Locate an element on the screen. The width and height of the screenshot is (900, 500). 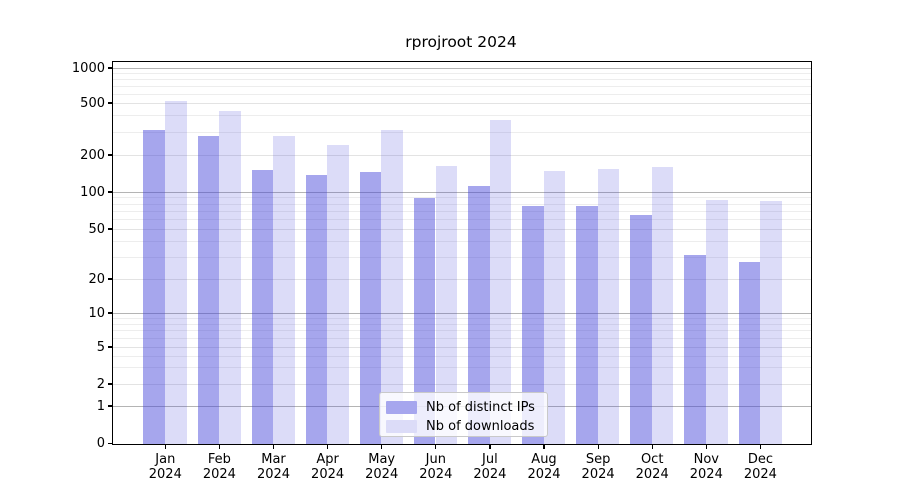
y-tick-label-100: 100 is located at coordinates (92, 192).